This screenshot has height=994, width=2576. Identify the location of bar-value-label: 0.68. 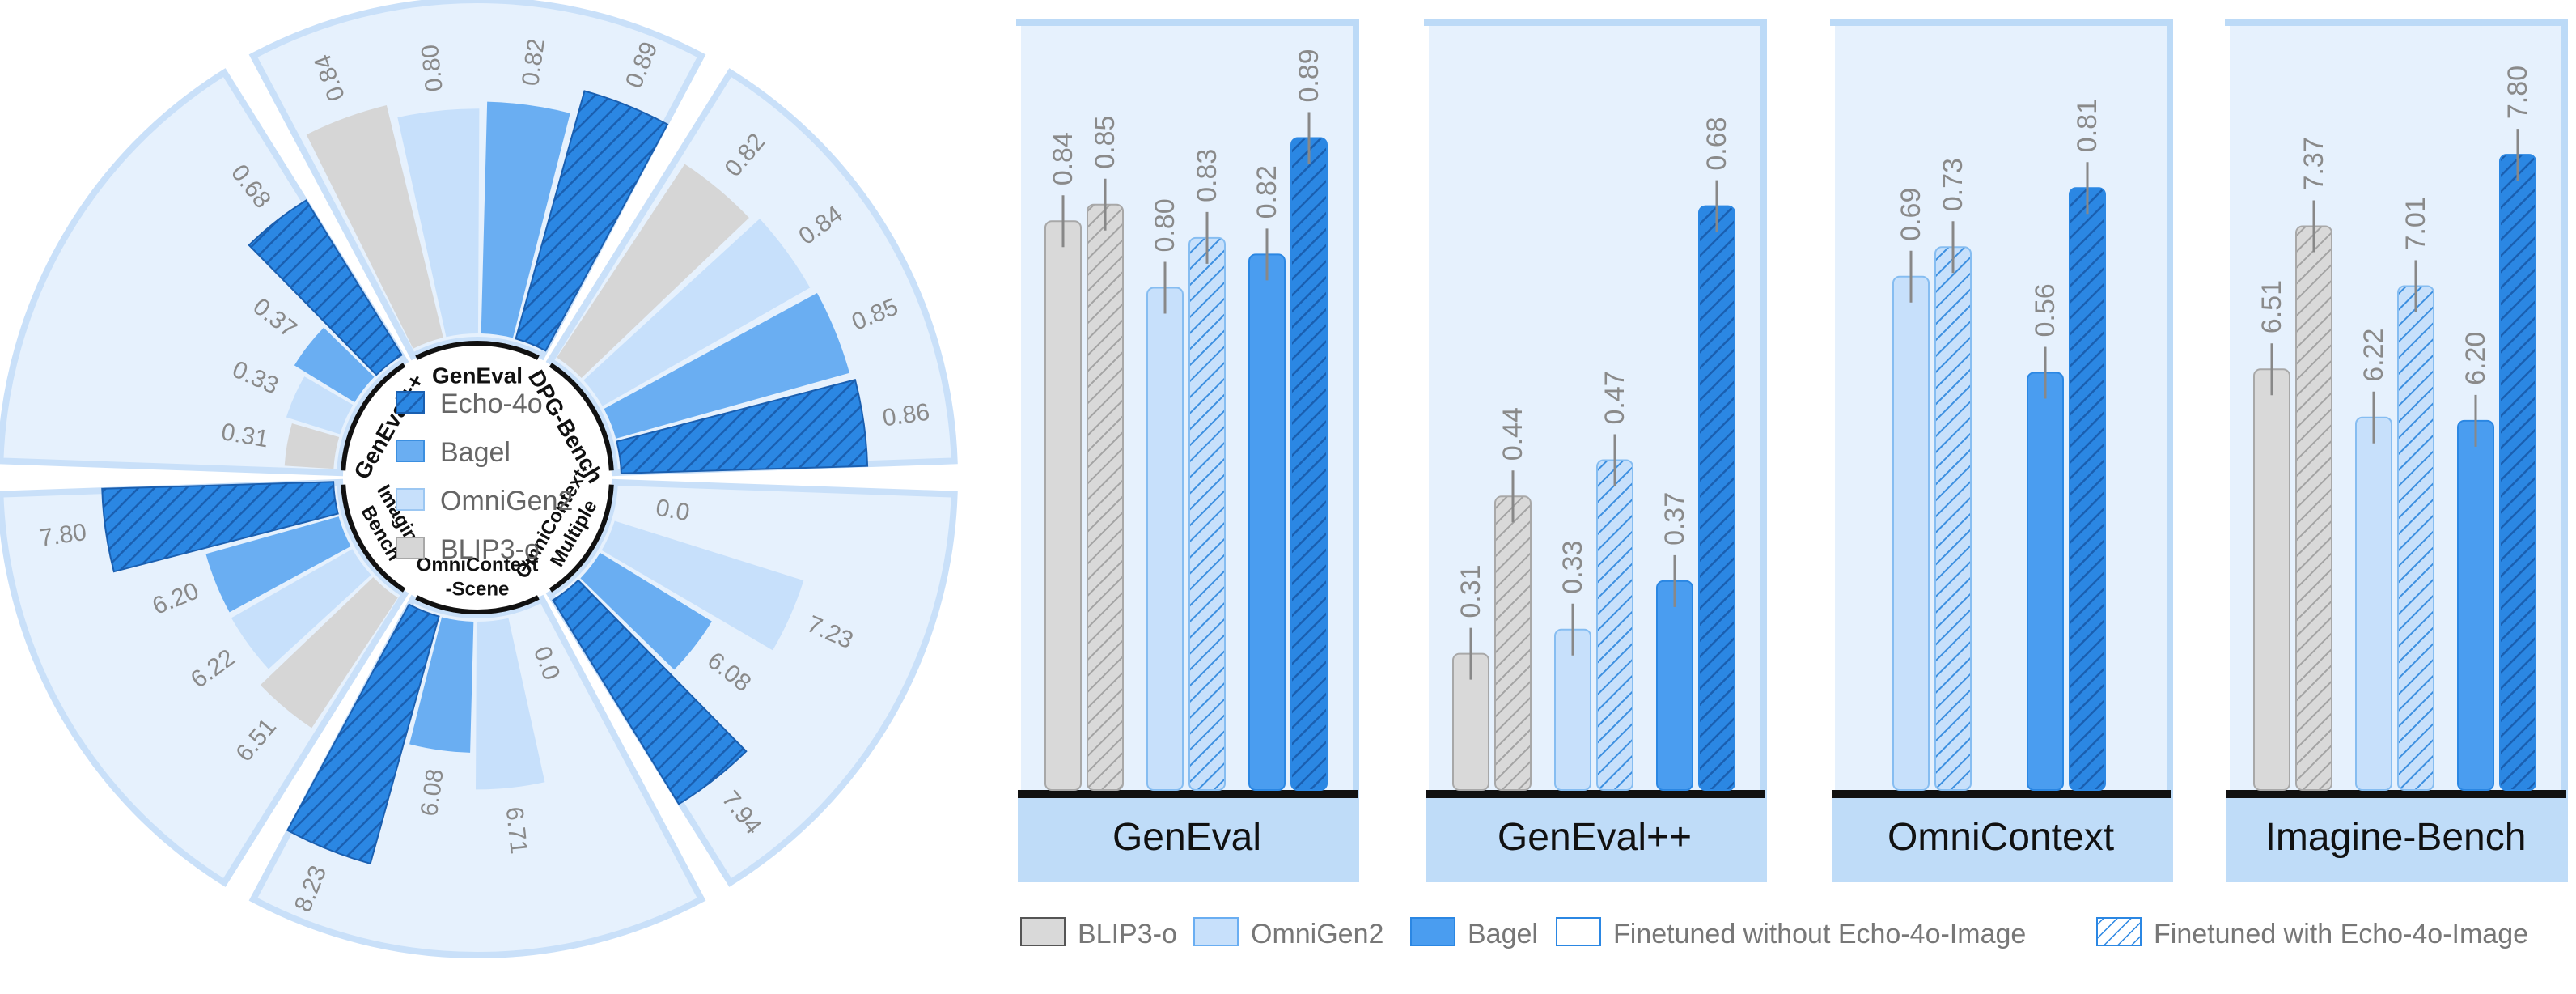
(1716, 144).